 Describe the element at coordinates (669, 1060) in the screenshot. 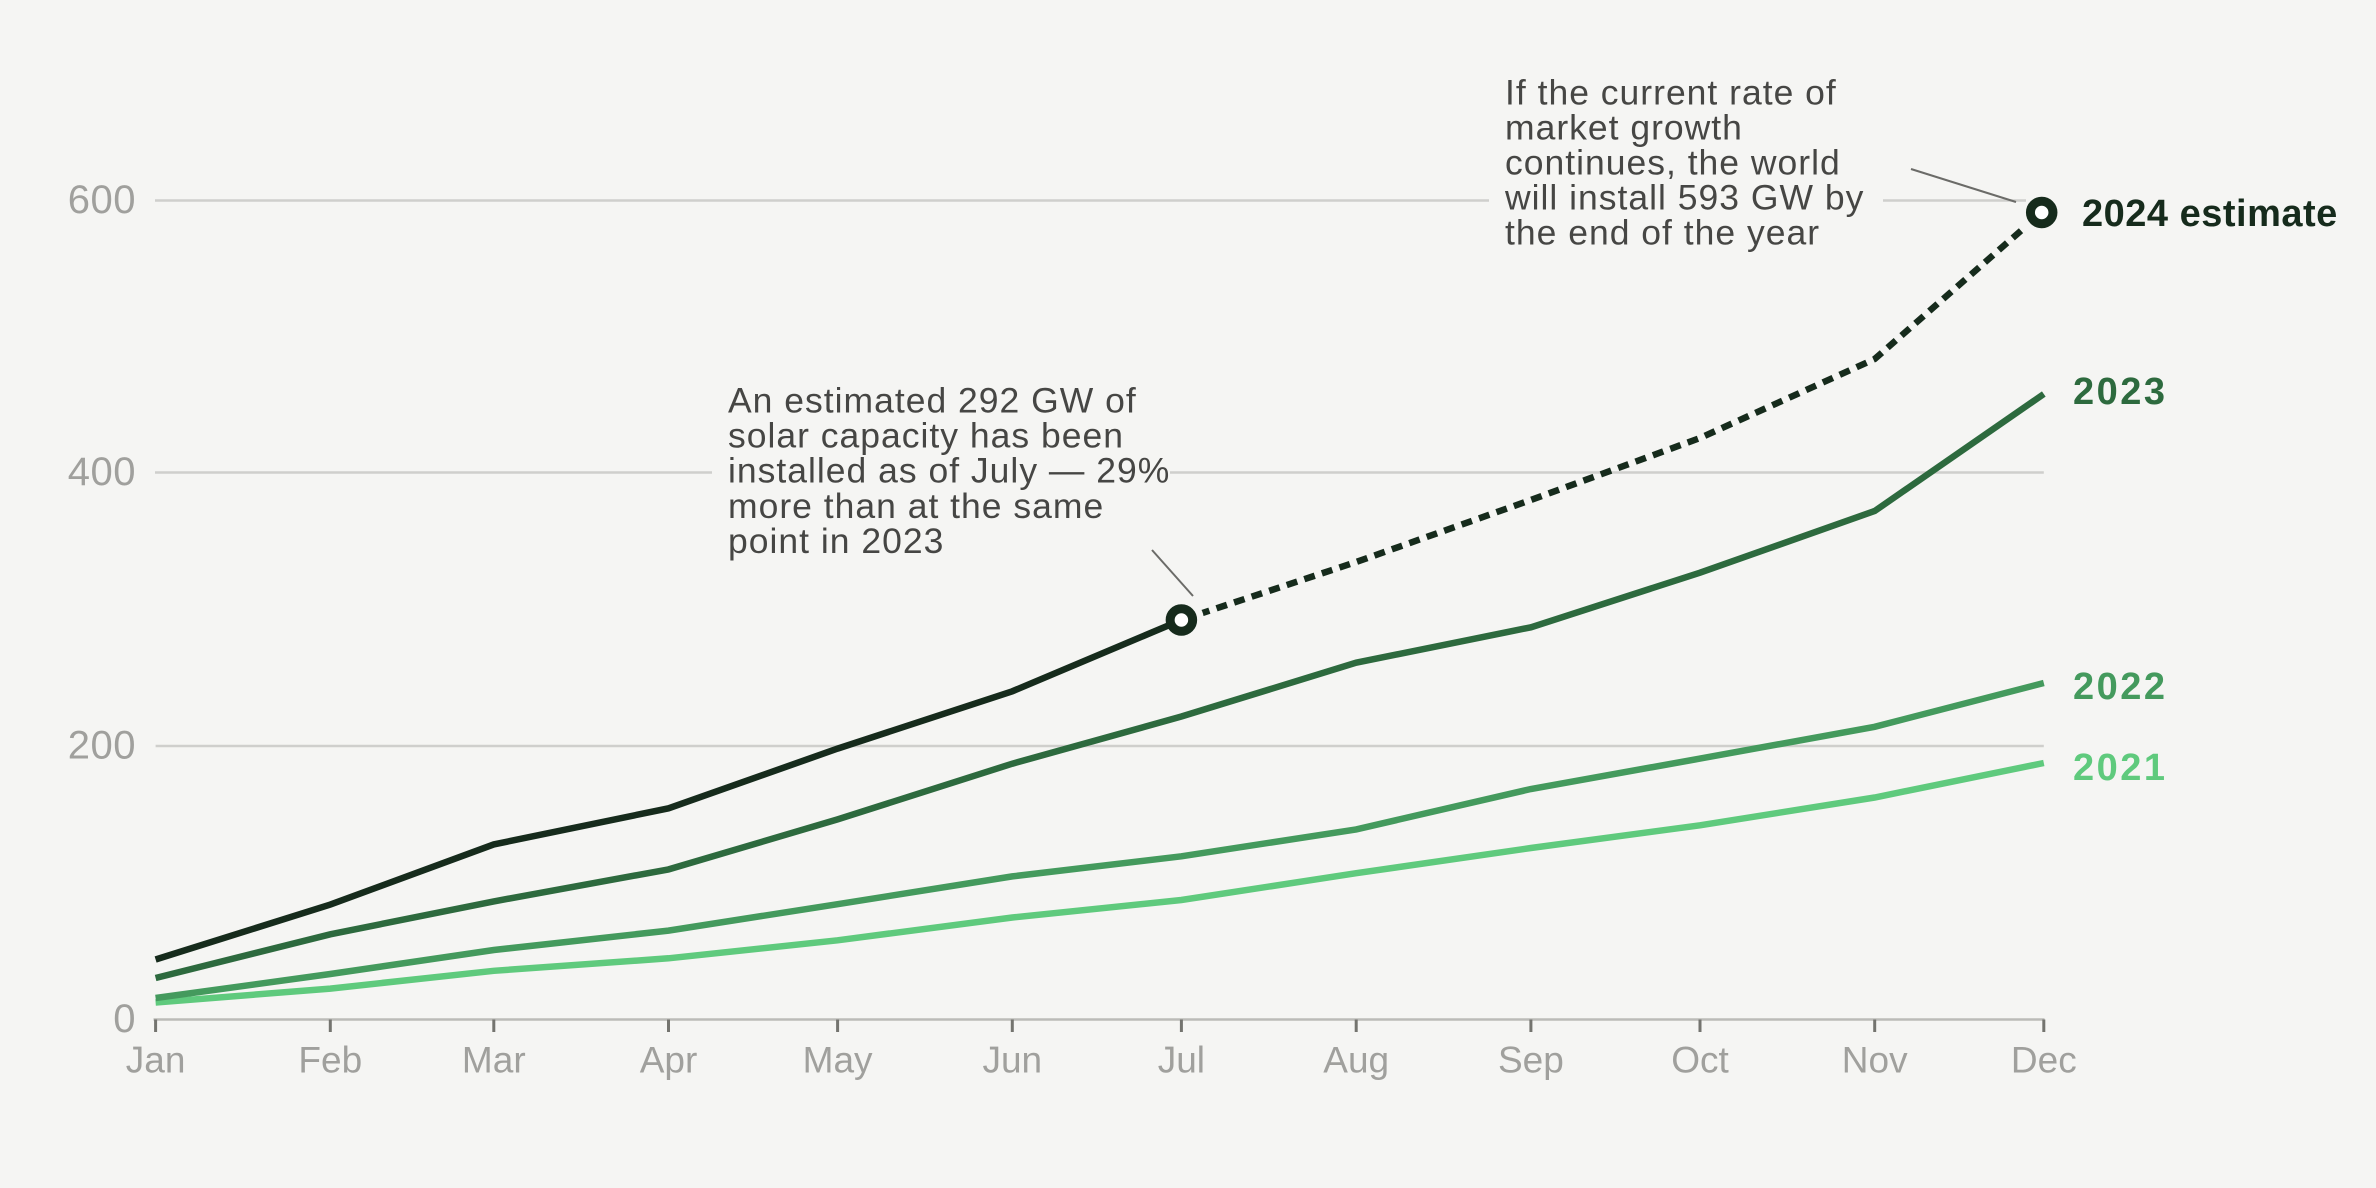

I see `svg-text: Apr` at that location.